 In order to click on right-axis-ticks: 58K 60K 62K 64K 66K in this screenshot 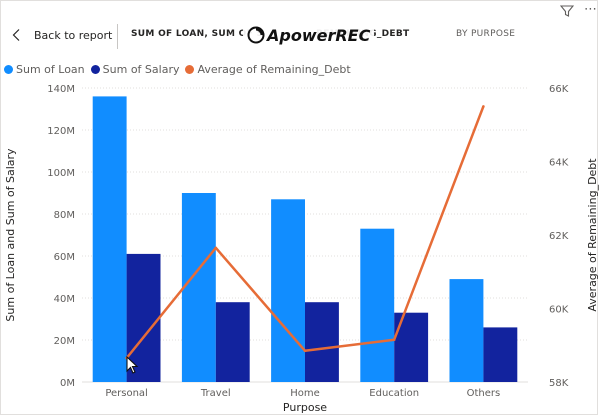, I will do `click(559, 236)`.